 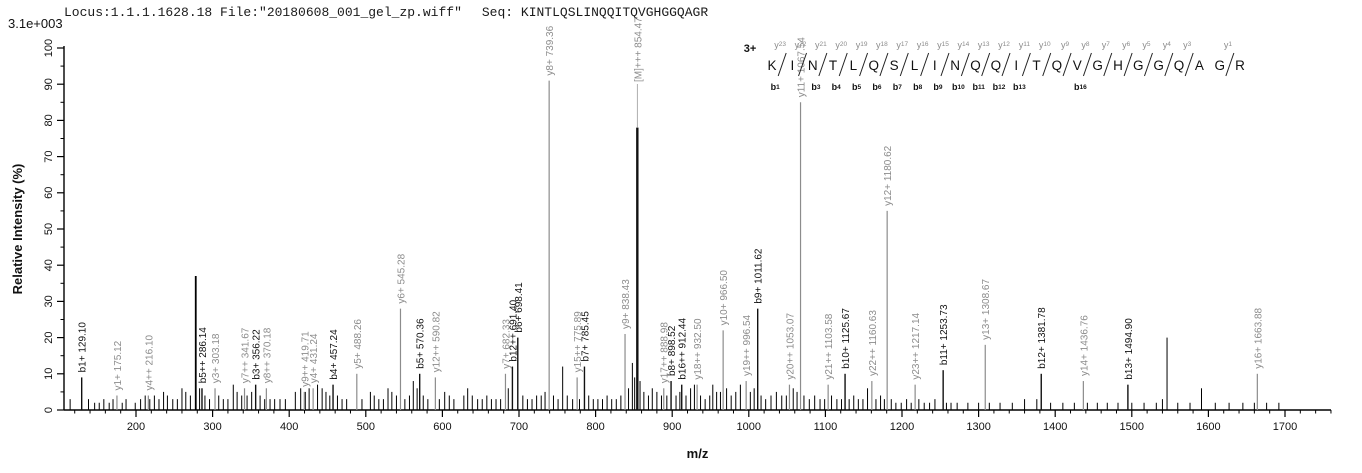 What do you see at coordinates (1019, 87) in the screenshot?
I see `b-ion-label: b13` at bounding box center [1019, 87].